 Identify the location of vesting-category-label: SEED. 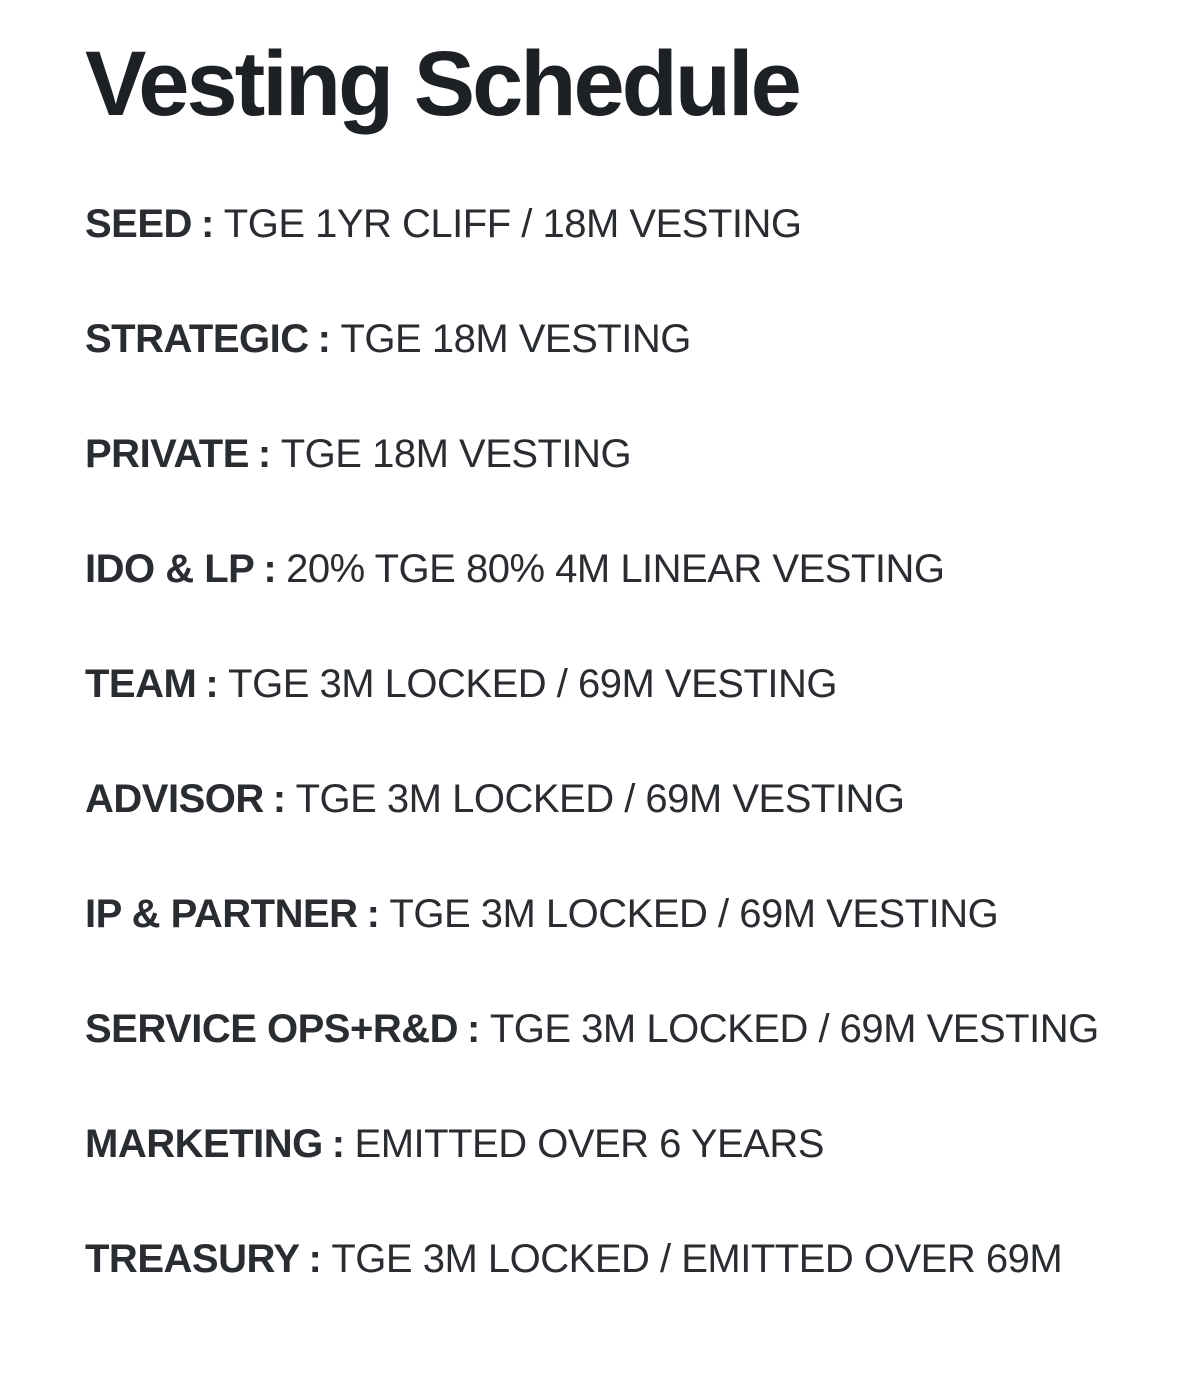
(138, 224).